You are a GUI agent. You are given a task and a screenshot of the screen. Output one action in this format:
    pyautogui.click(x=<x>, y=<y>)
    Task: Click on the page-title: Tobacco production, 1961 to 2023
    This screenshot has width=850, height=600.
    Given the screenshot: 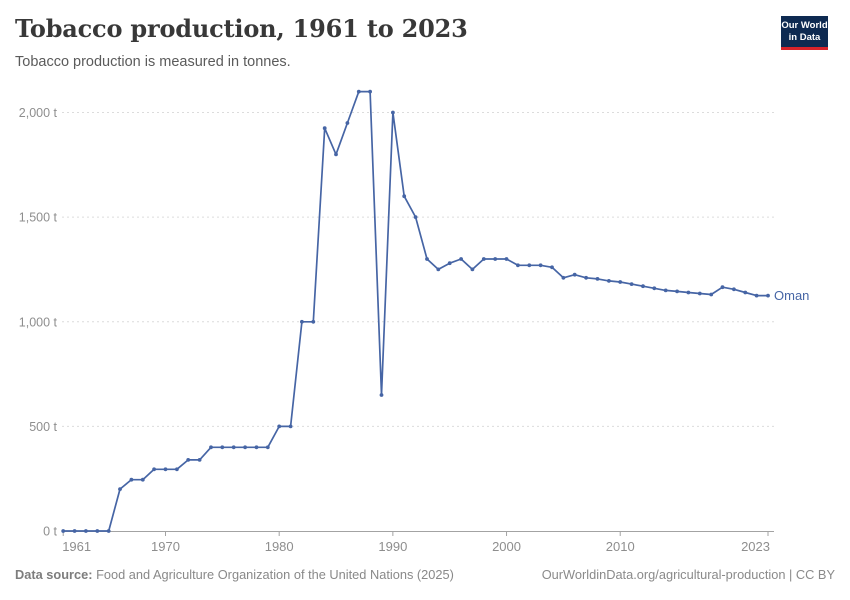 What is the action you would take?
    pyautogui.click(x=241, y=28)
    